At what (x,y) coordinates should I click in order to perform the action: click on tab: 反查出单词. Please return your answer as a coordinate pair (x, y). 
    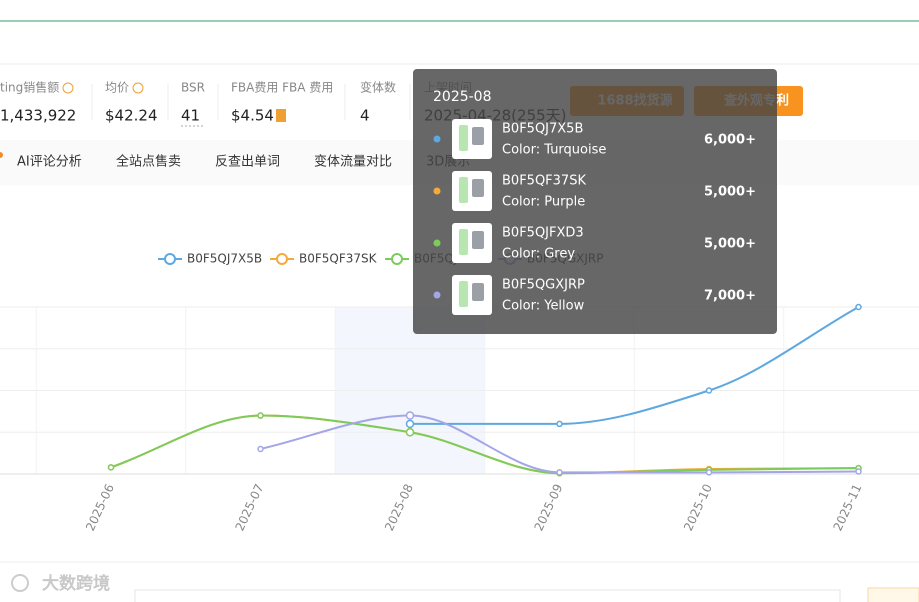
    Looking at the image, I should click on (247, 162).